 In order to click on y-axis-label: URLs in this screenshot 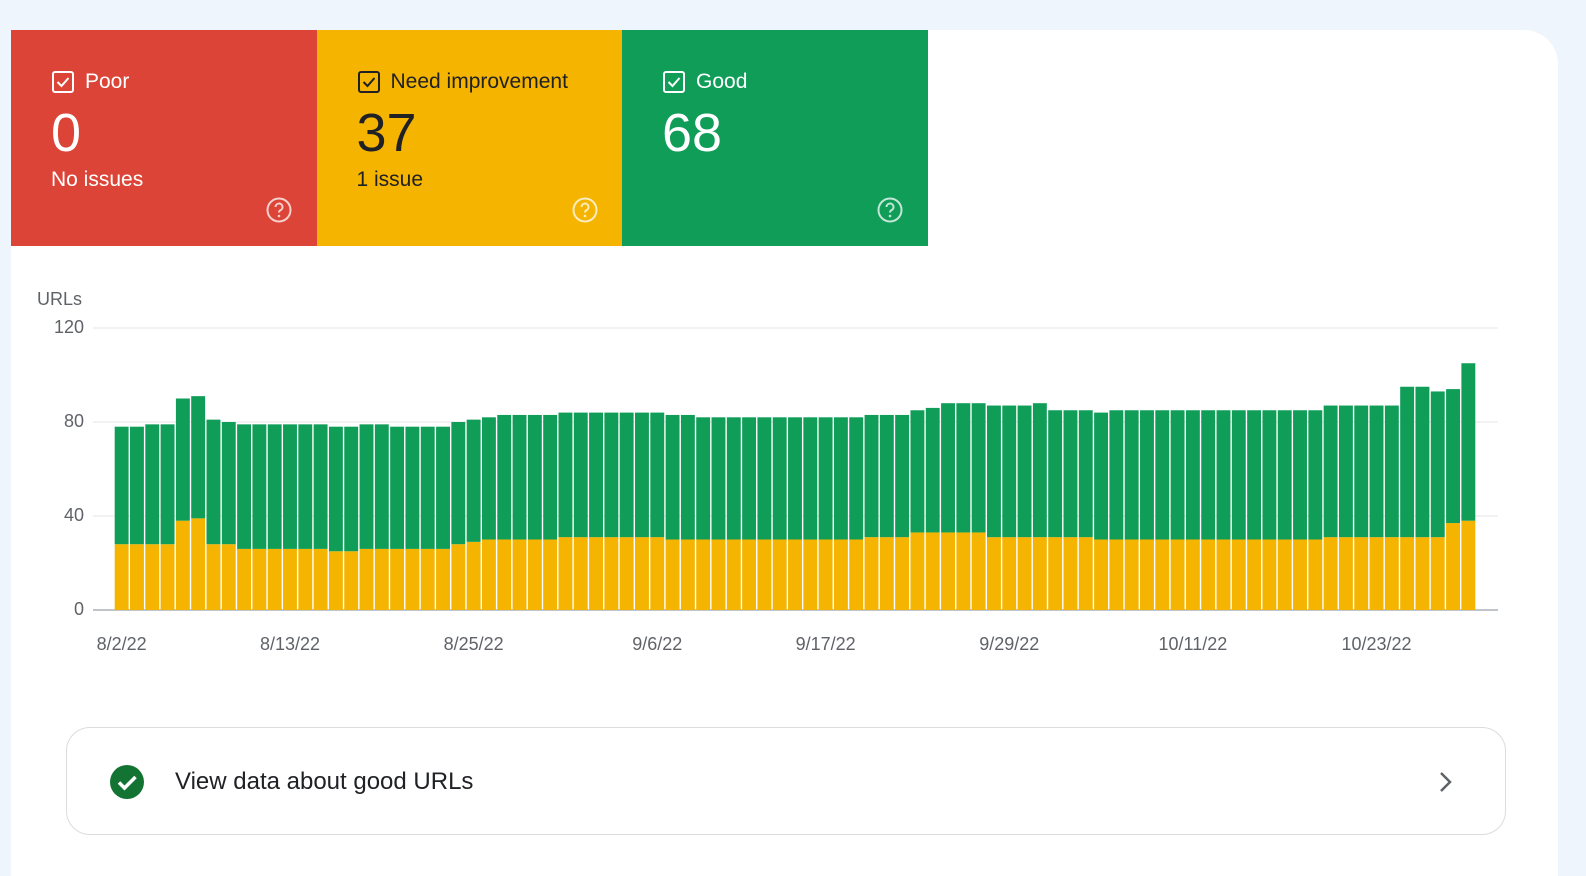, I will do `click(59, 299)`.